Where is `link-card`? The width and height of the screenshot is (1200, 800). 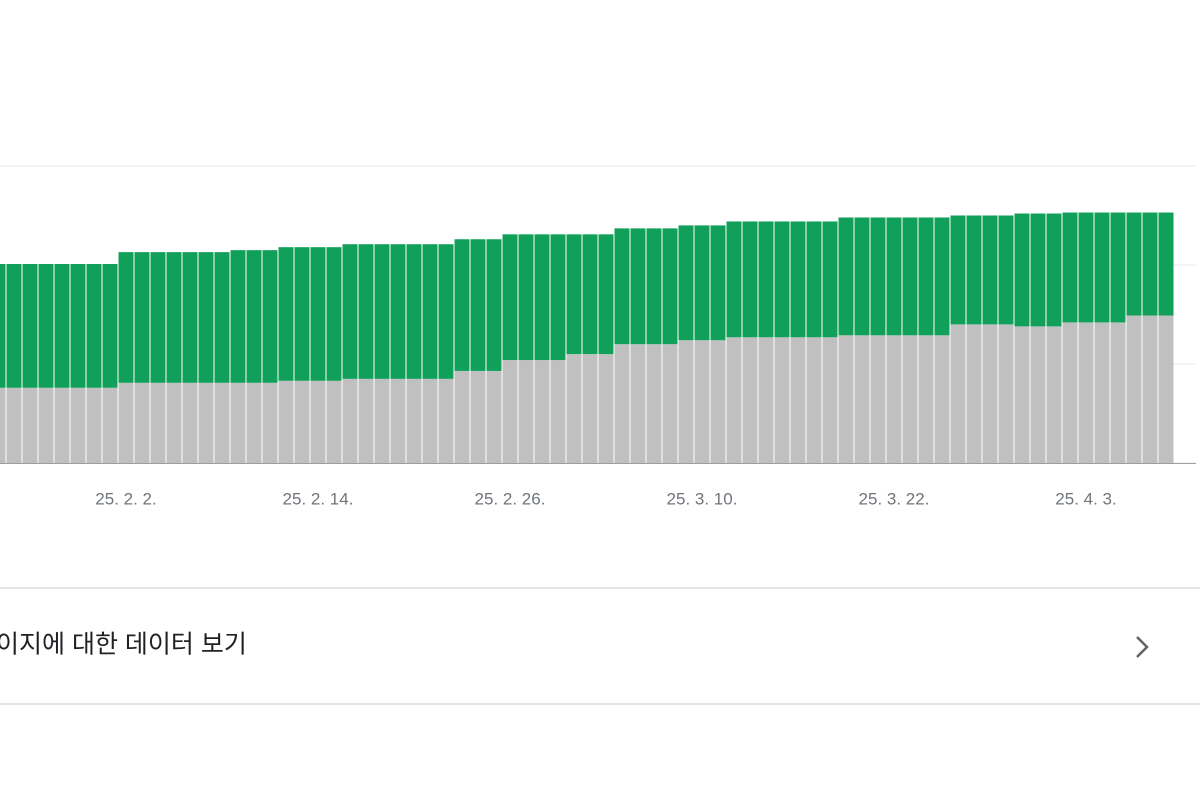 link-card is located at coordinates (600, 646).